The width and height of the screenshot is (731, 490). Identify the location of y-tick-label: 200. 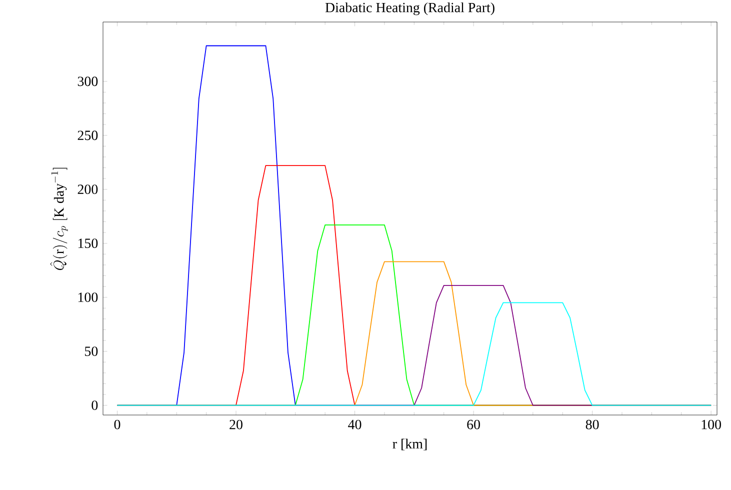
(88, 189).